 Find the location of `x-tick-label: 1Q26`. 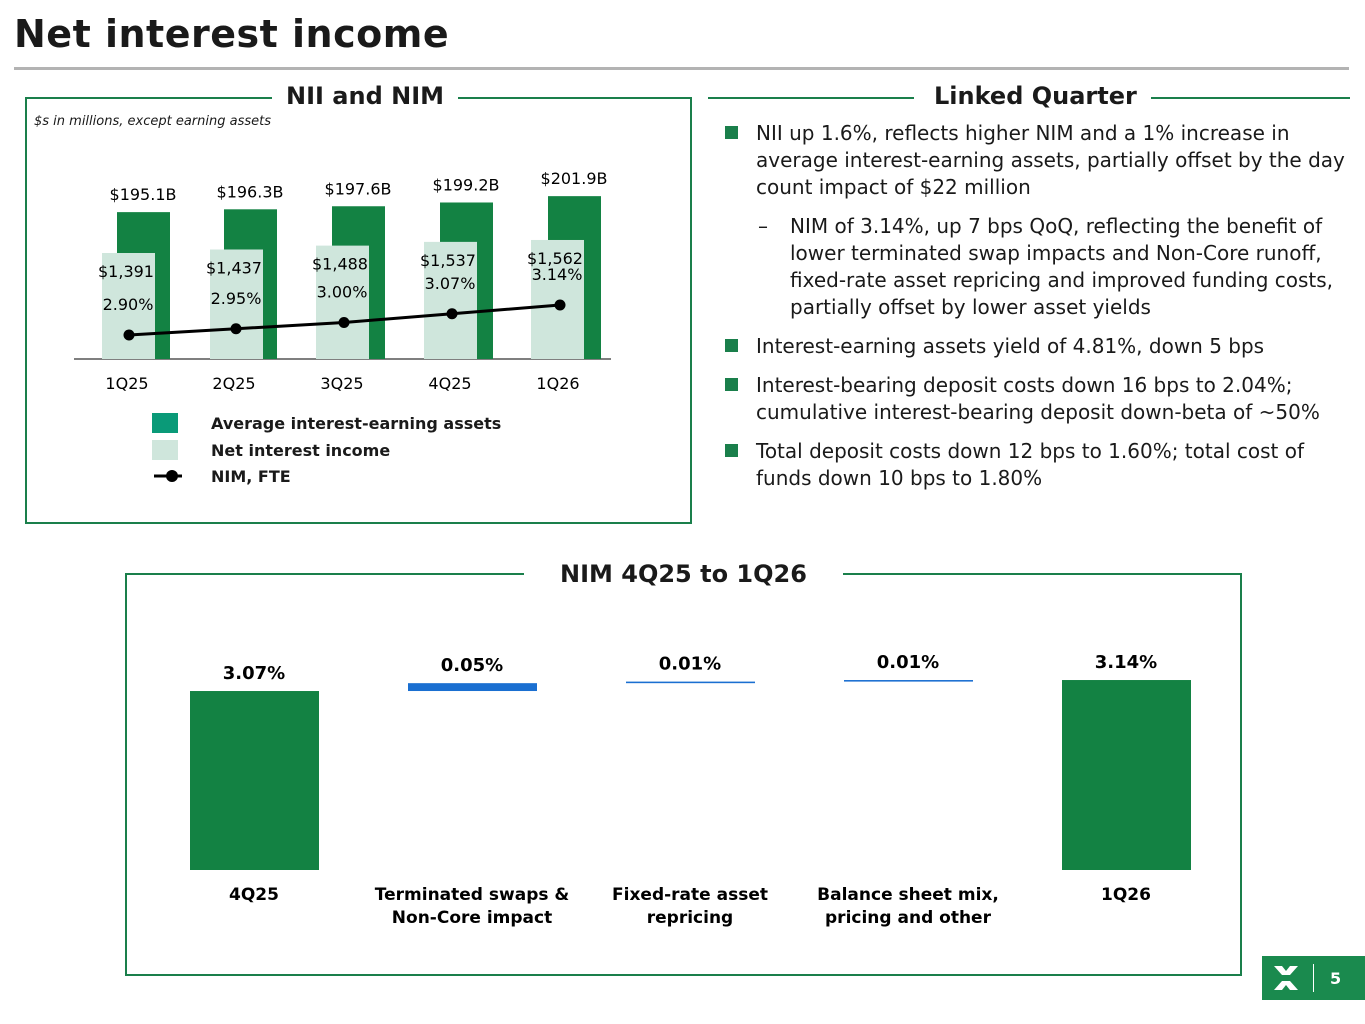

x-tick-label: 1Q26 is located at coordinates (557, 383).